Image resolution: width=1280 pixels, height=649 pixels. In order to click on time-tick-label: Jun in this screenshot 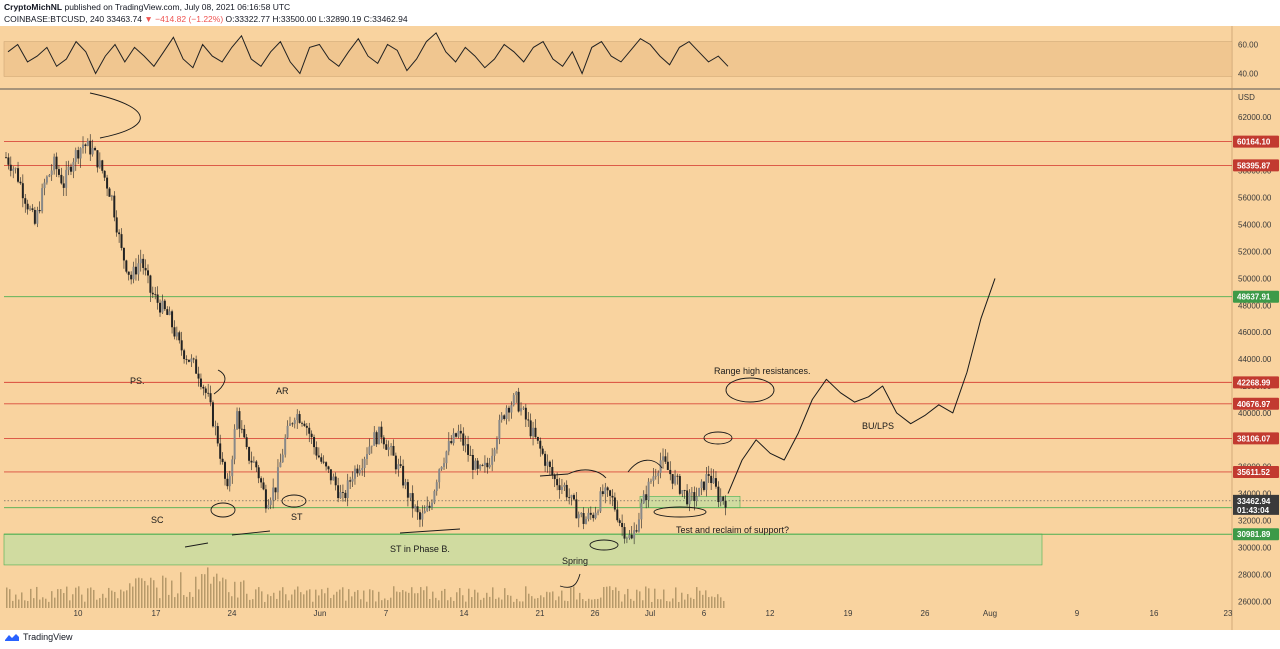, I will do `click(320, 613)`.